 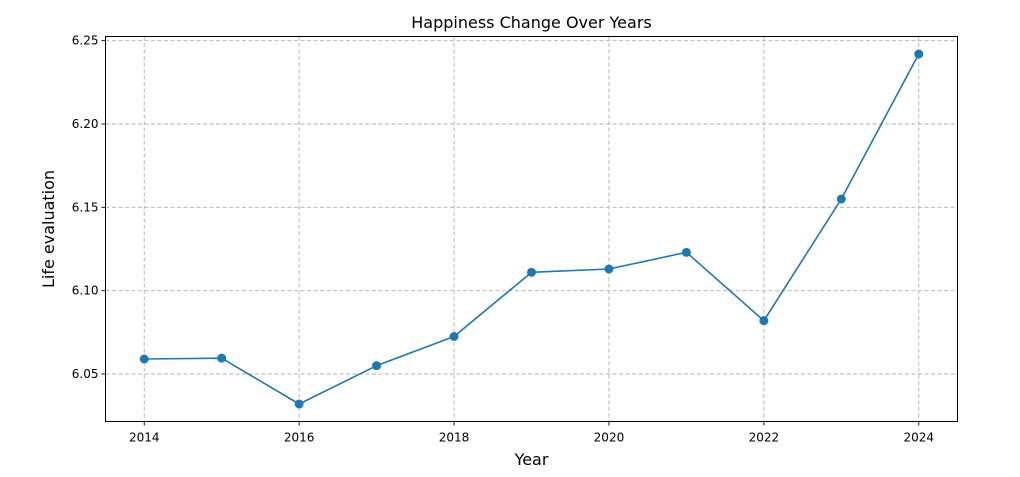 I want to click on y-tick-label: 6.10, so click(x=85, y=291).